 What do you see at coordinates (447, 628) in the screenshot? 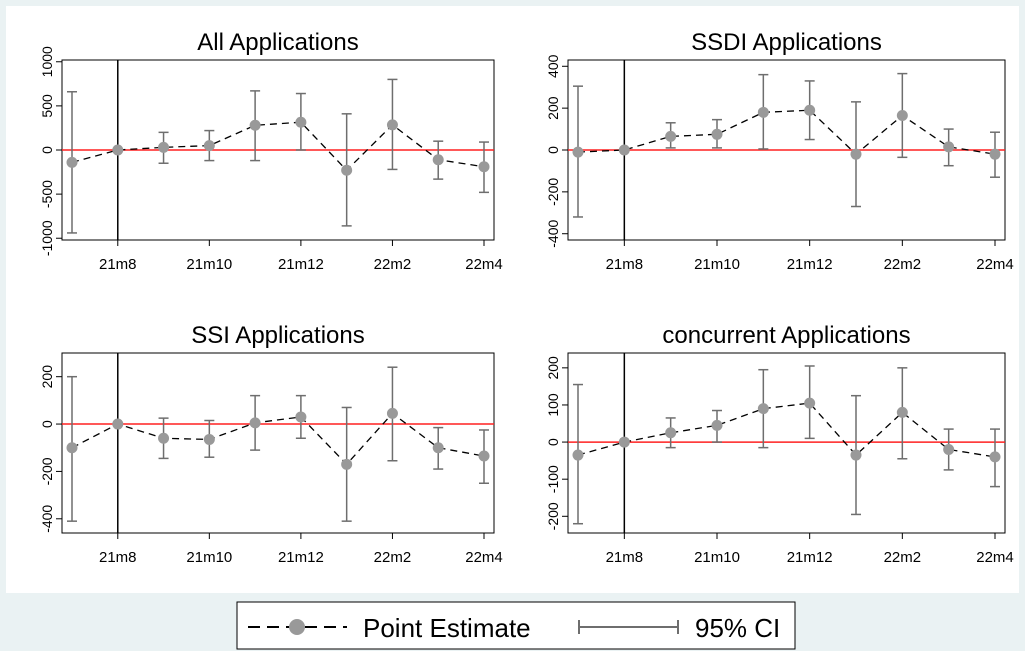
I see `legend-estimate-label: Point Estimate` at bounding box center [447, 628].